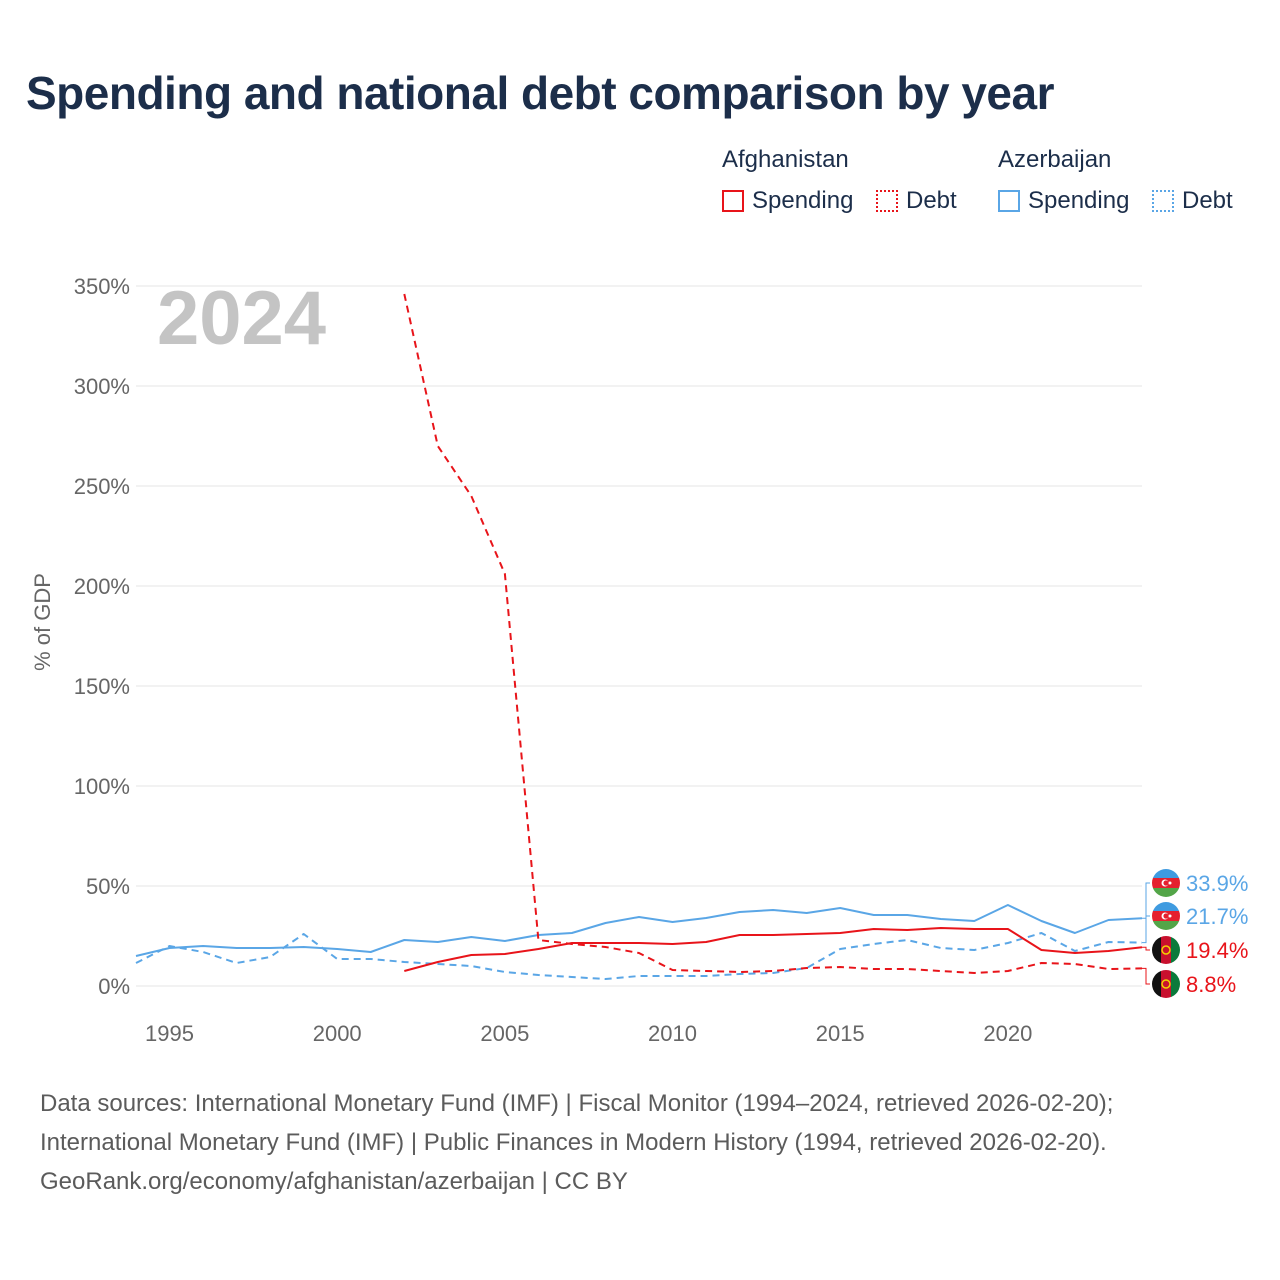 This screenshot has width=1280, height=1280. I want to click on x-tick-label: 1995, so click(169, 1033).